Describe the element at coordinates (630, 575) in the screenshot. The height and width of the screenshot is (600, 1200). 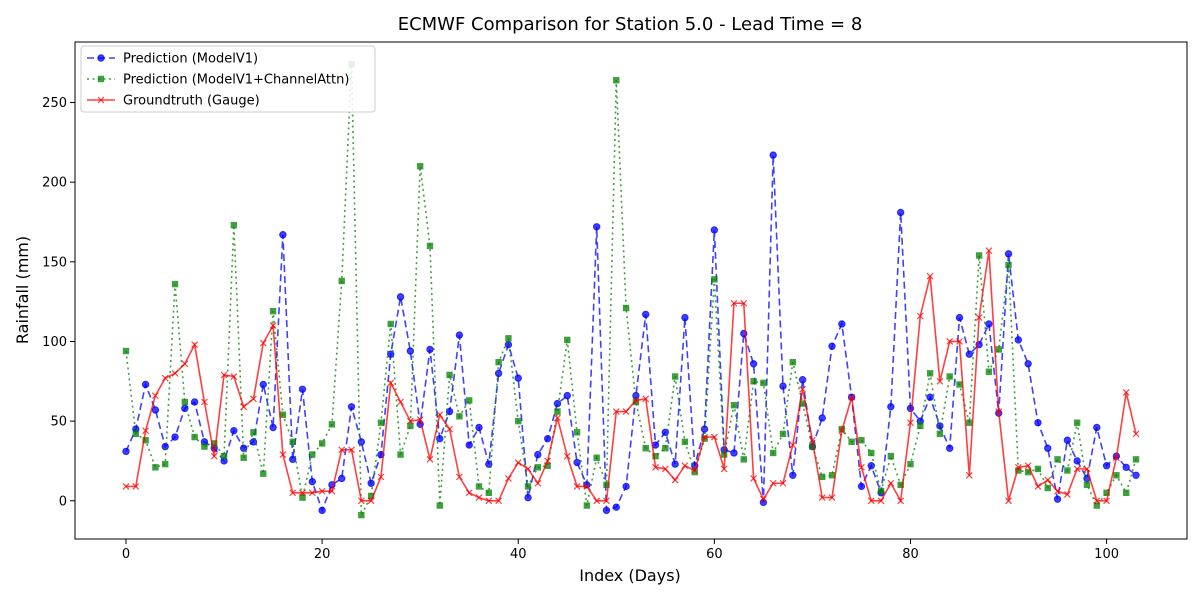
I see `x-axis-label: Index (Days)` at that location.